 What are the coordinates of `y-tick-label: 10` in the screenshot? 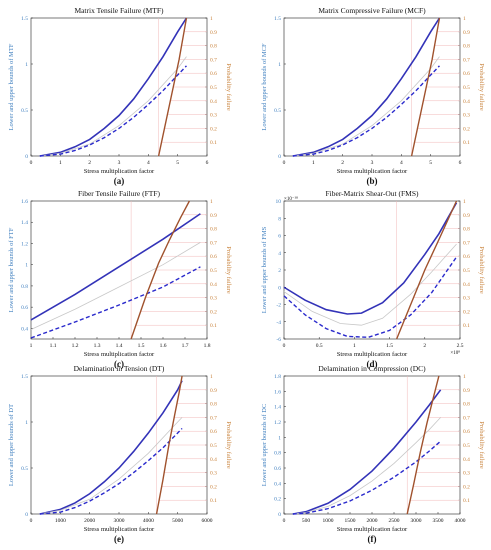 It's located at (279, 202).